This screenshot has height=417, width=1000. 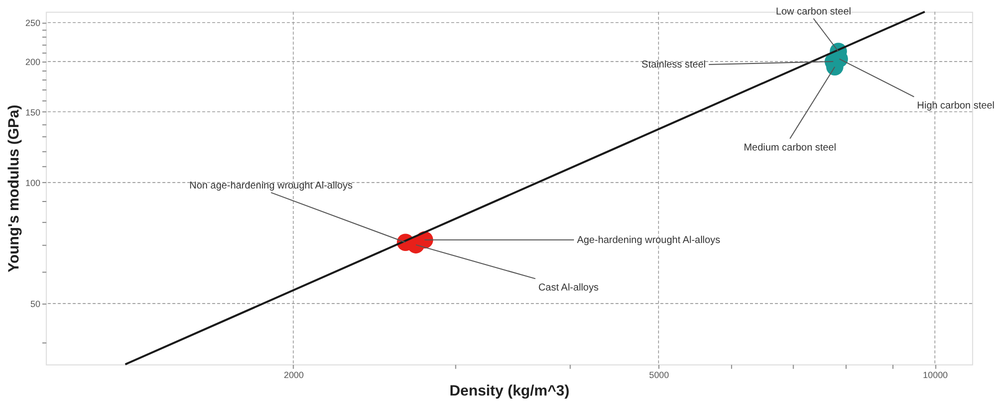 I want to click on x-tick-label: 10000, so click(x=935, y=375).